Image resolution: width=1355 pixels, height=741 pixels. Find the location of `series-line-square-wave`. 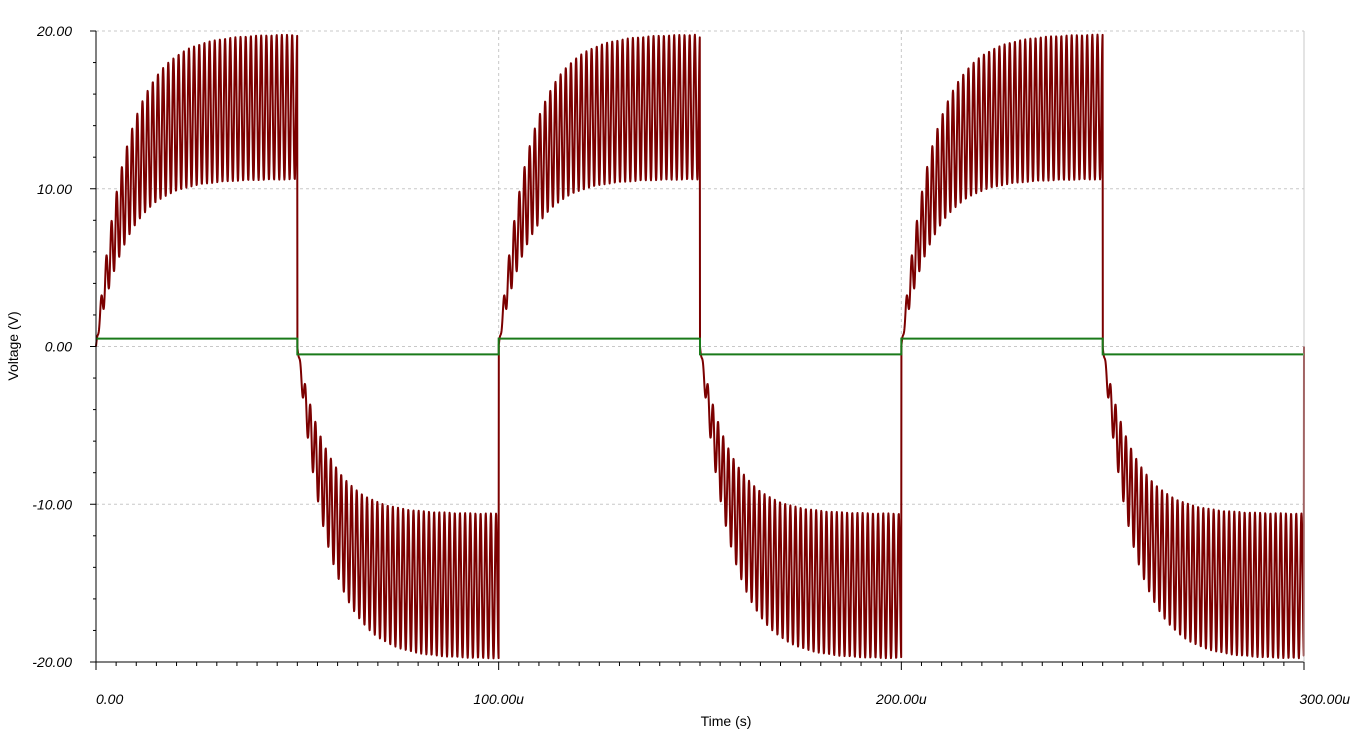

series-line-square-wave is located at coordinates (700, 346).